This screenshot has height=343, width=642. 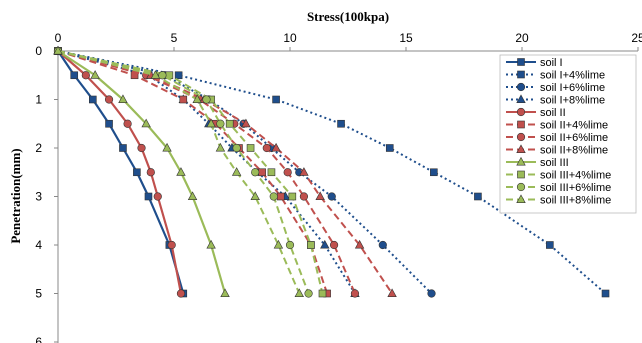 I want to click on x-tick-label: 10, so click(x=290, y=38).